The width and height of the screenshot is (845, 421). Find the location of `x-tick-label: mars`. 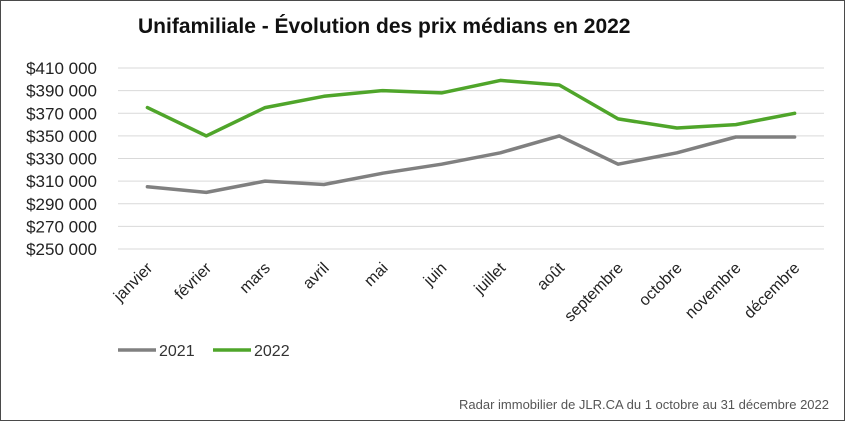

x-tick-label: mars is located at coordinates (255, 278).